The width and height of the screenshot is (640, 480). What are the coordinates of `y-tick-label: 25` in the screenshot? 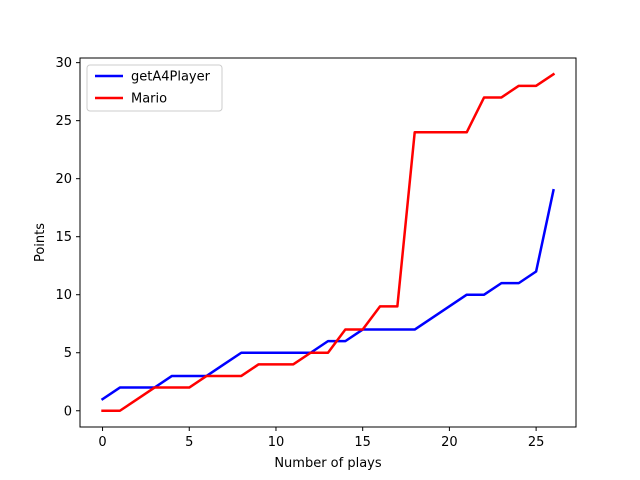 It's located at (63, 121).